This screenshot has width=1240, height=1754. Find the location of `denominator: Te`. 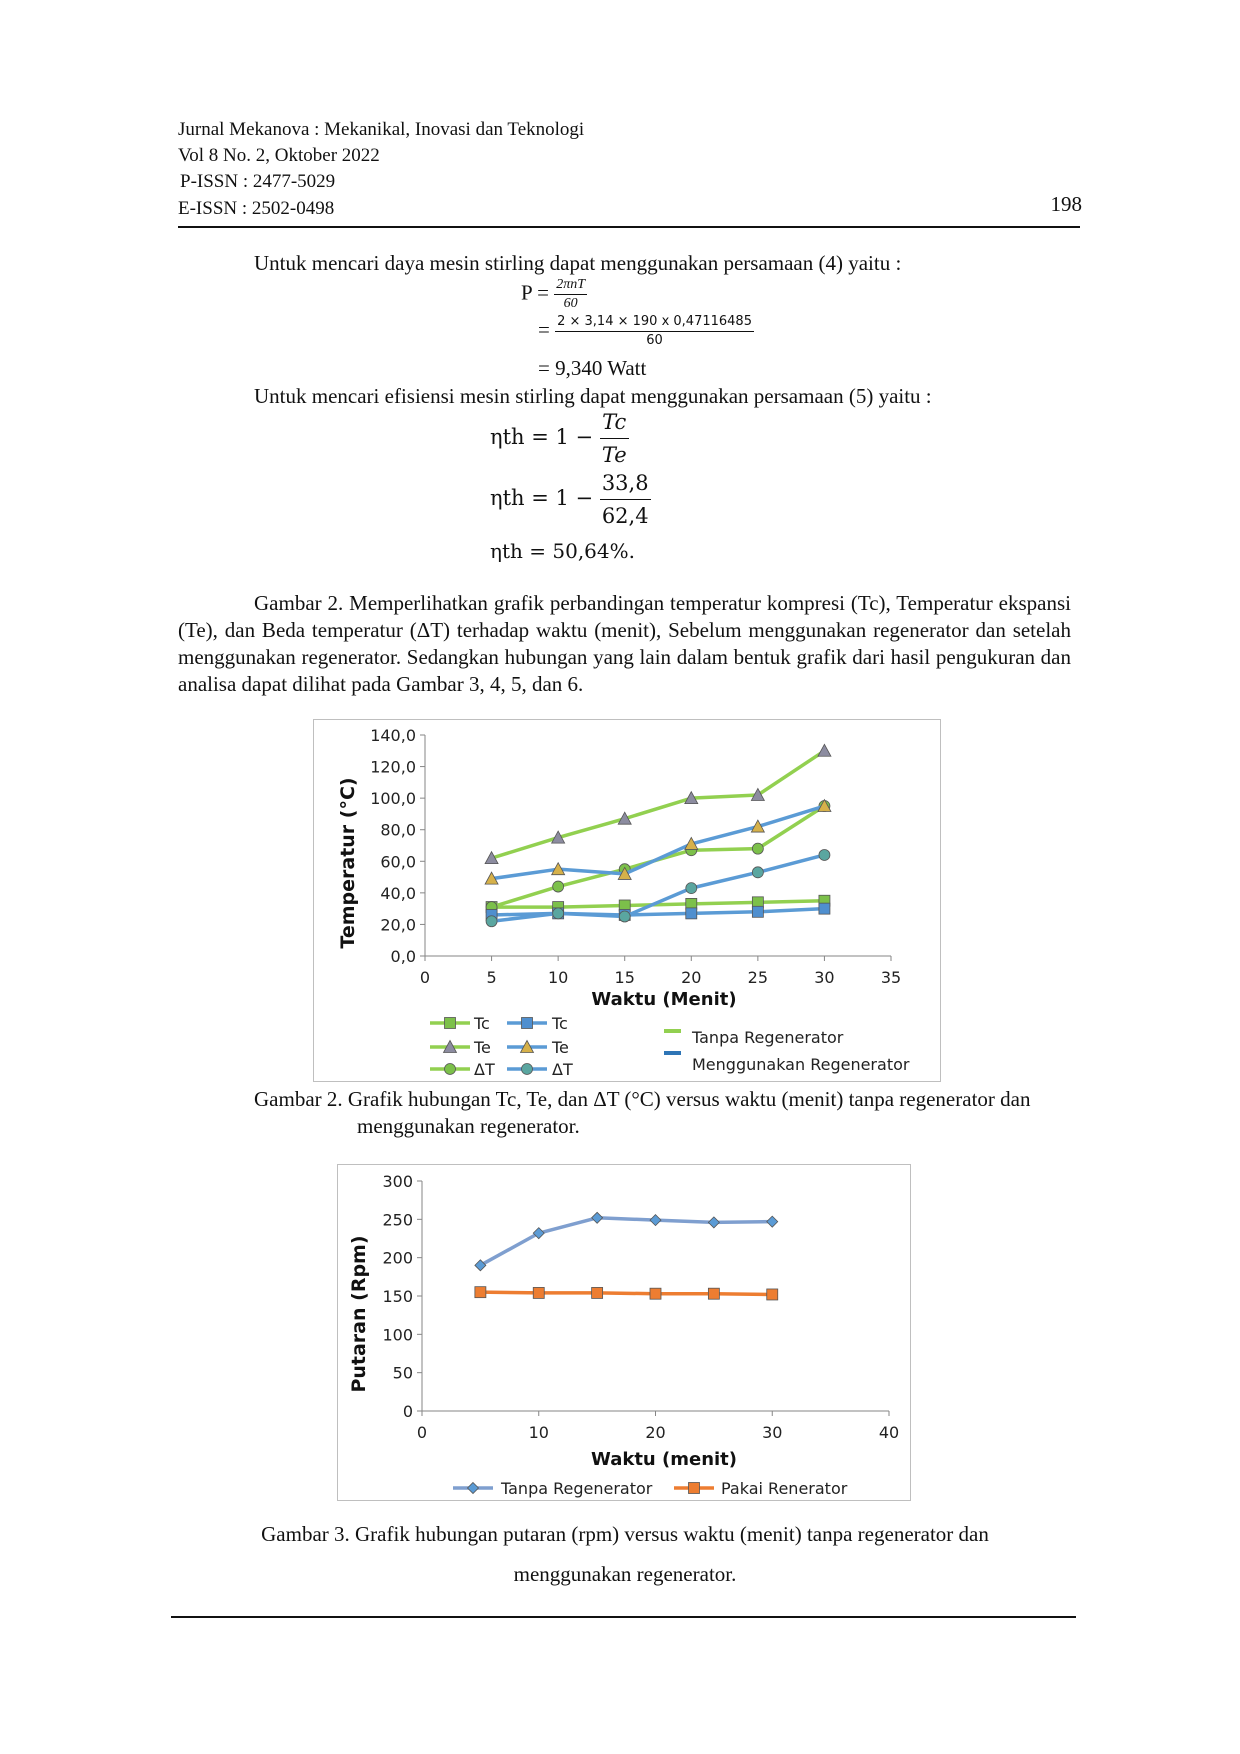

denominator: Te is located at coordinates (614, 455).